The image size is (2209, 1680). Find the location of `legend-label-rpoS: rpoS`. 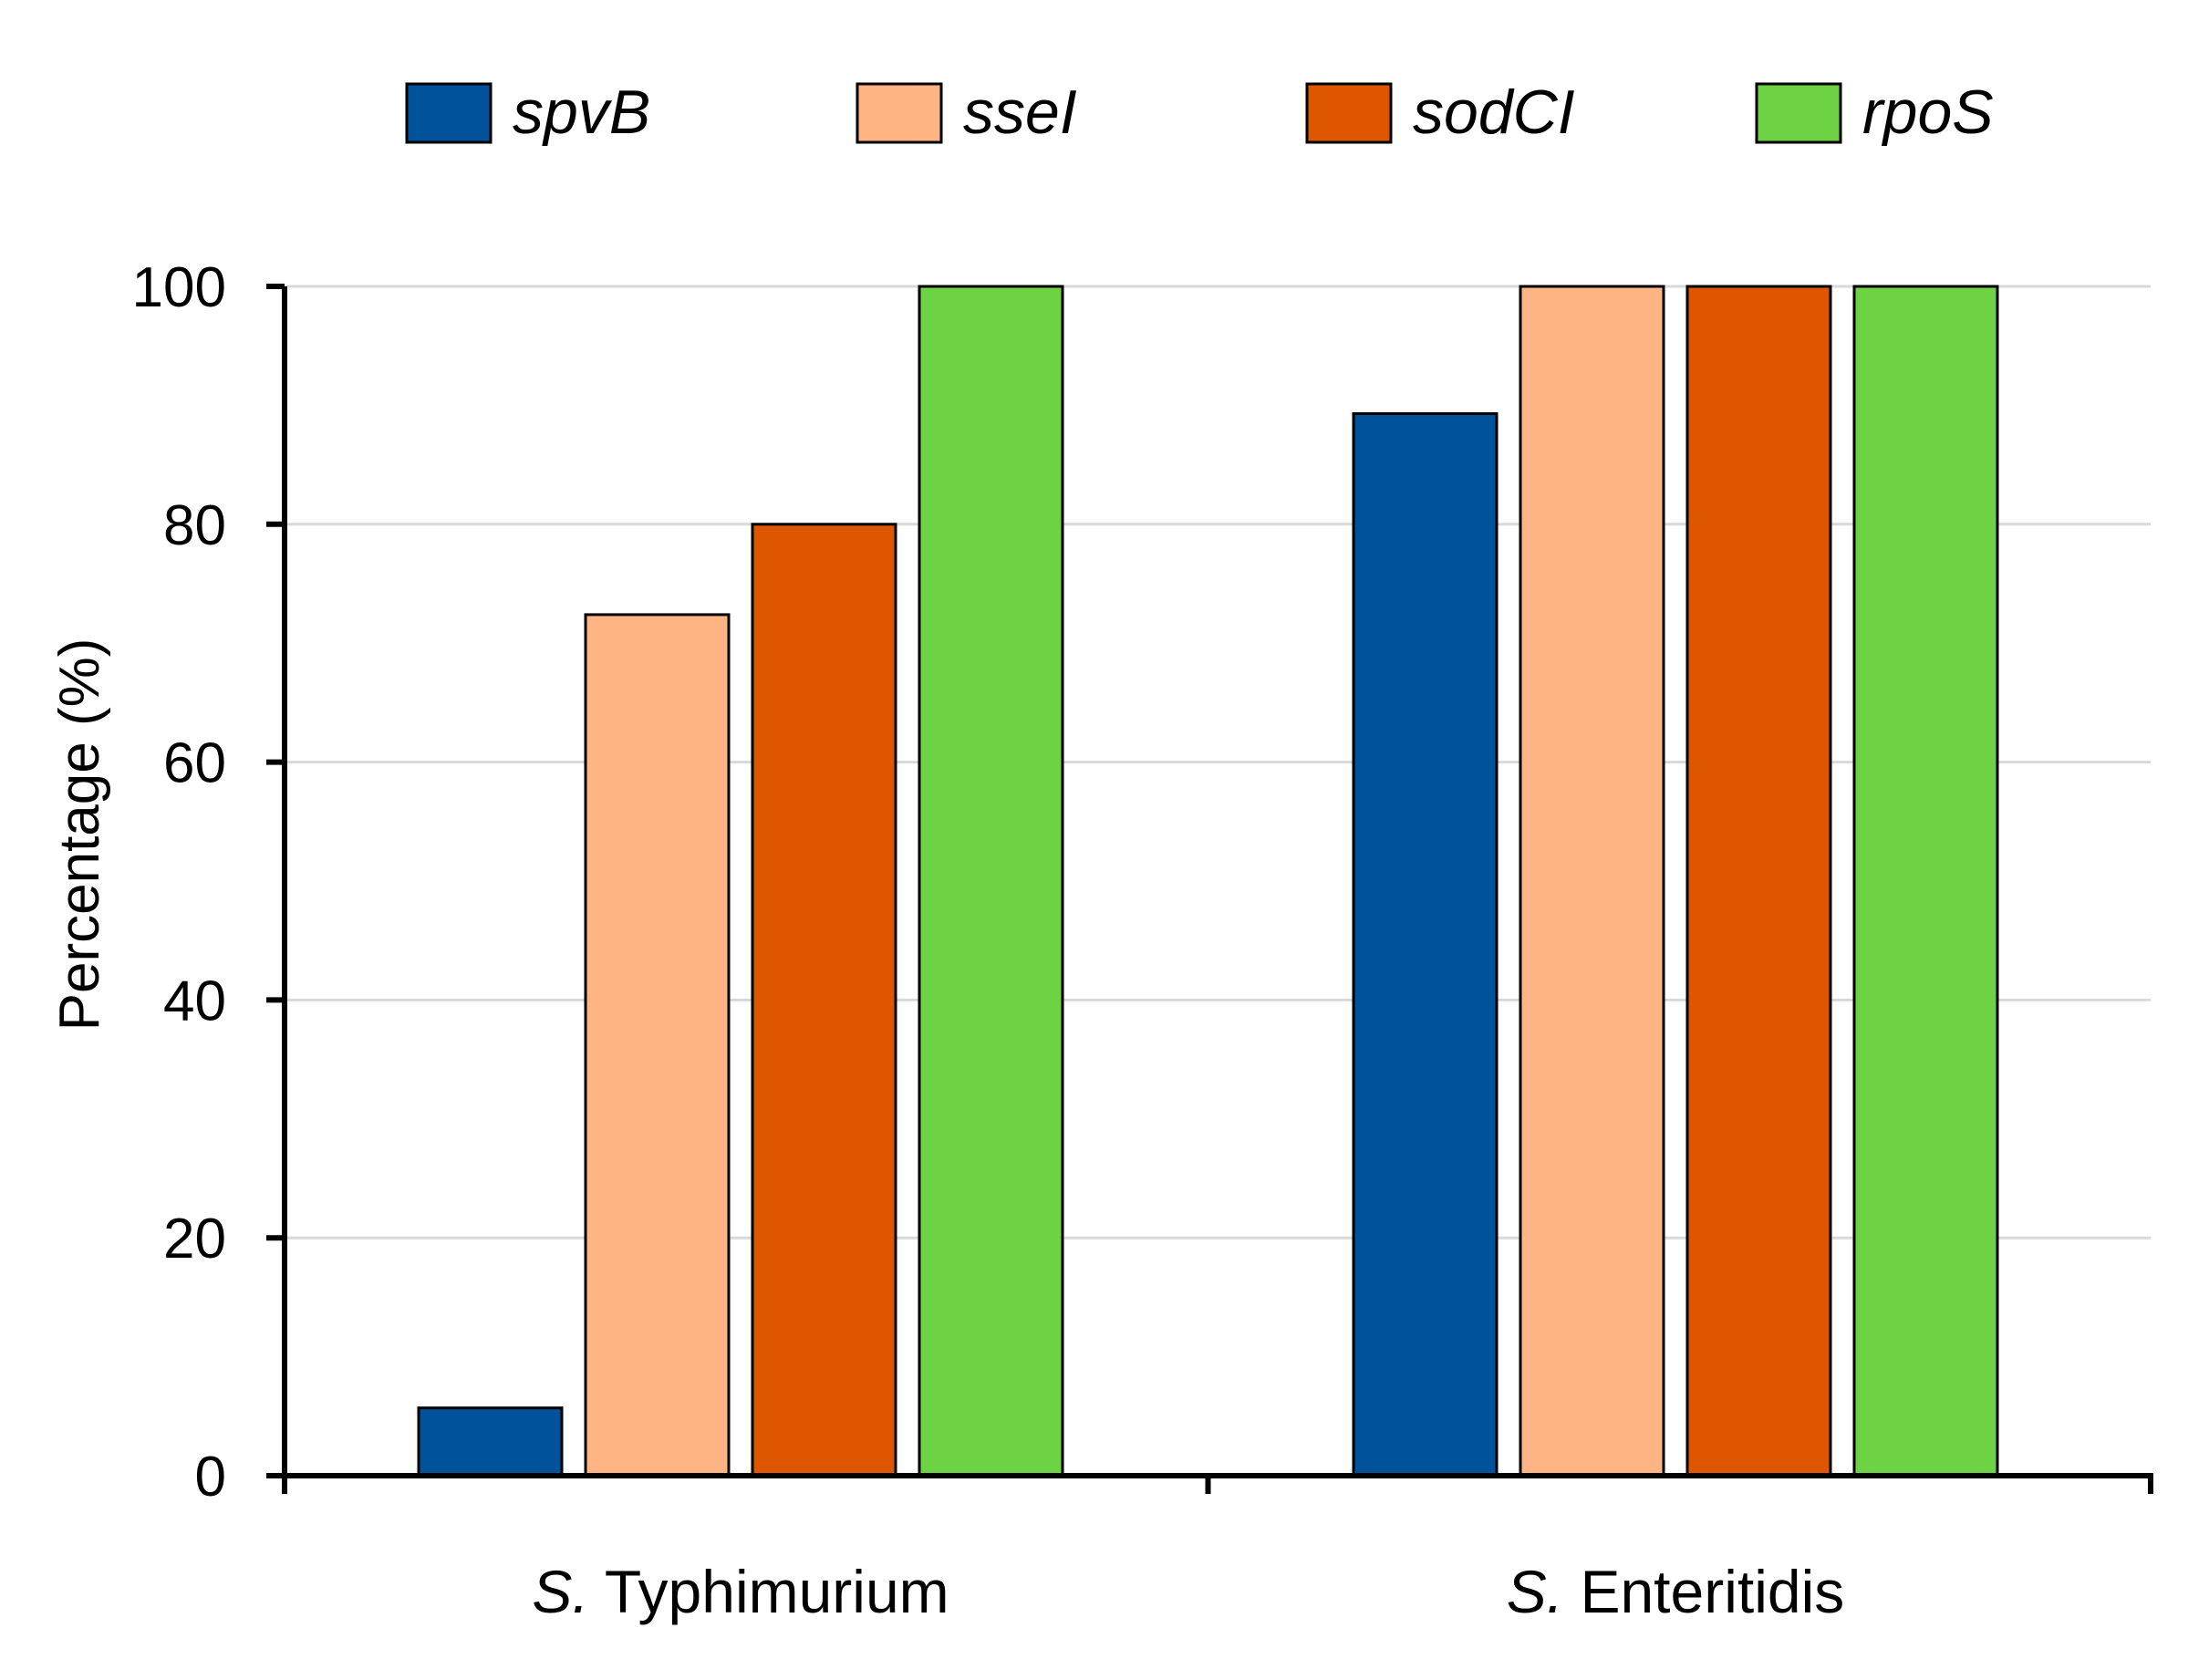

legend-label-rpoS: rpoS is located at coordinates (1928, 112).